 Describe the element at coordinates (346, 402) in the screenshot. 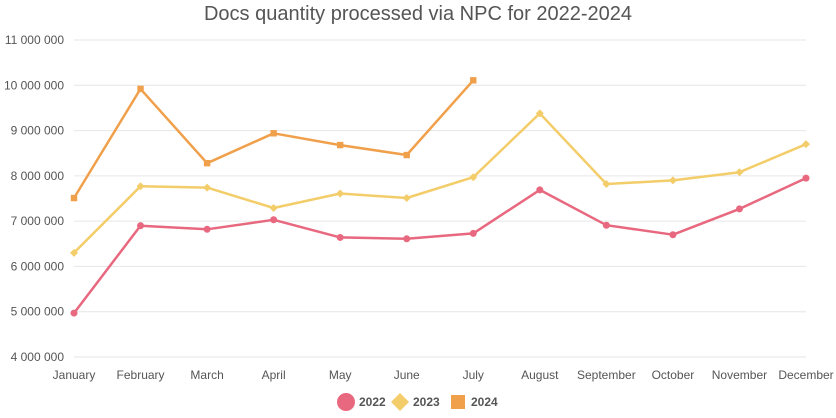

I see `legend-circle-icon` at that location.